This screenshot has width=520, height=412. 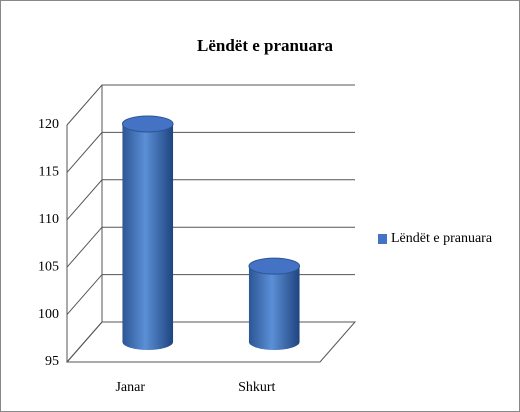 I want to click on x-tick-label: Shkurt, so click(x=256, y=387).